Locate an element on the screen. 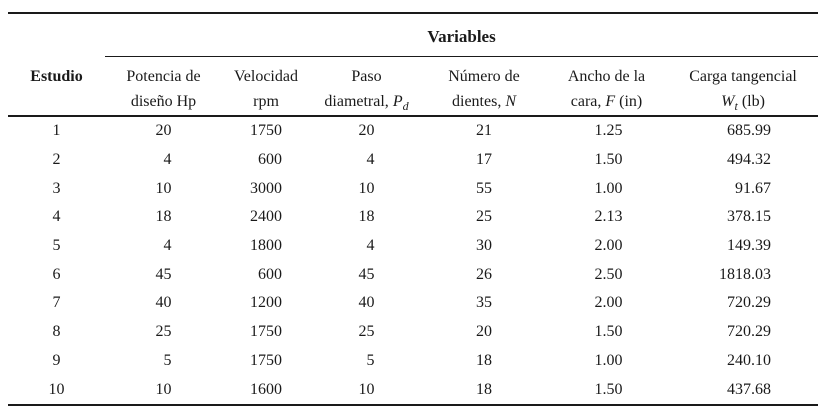 The width and height of the screenshot is (823, 412). cell-dientes: 35 is located at coordinates (484, 303).